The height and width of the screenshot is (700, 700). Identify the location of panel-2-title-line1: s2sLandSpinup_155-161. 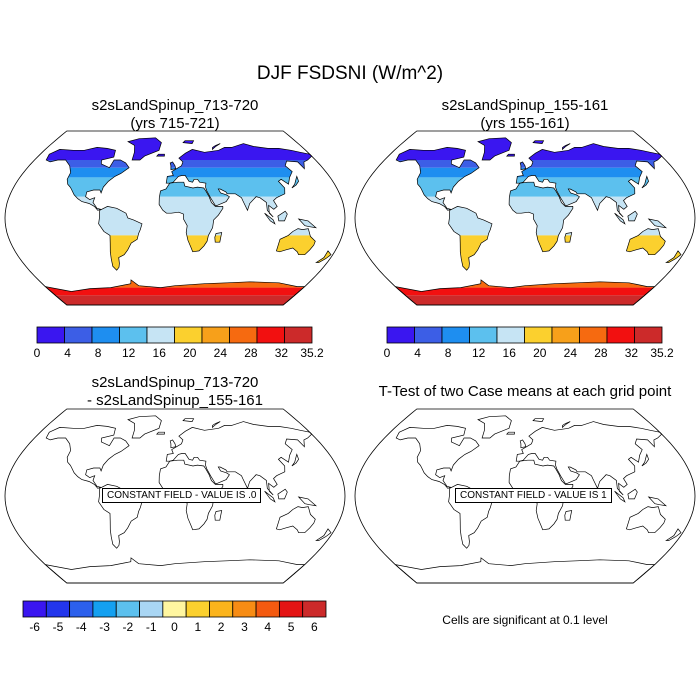
(525, 105).